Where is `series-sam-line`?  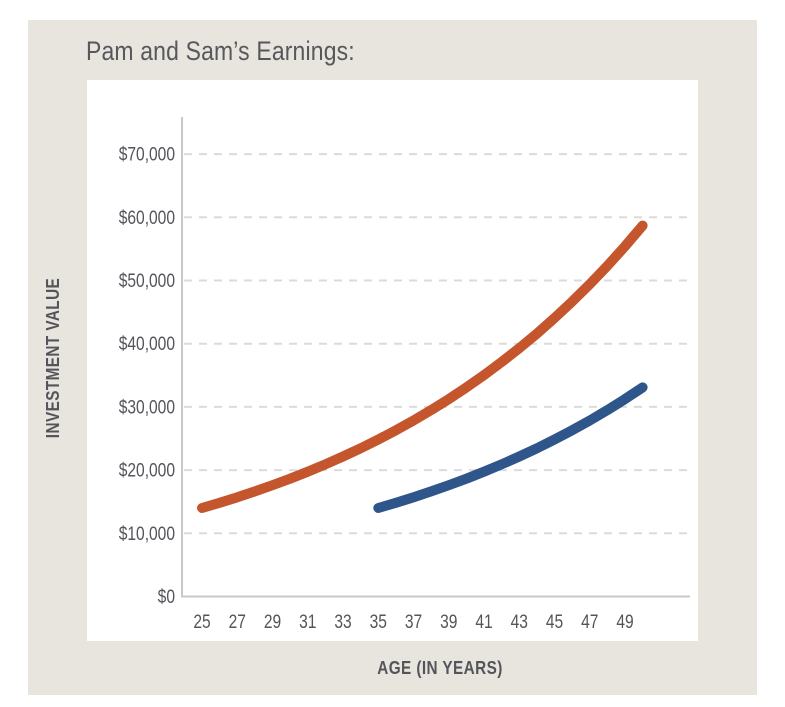
series-sam-line is located at coordinates (510, 447).